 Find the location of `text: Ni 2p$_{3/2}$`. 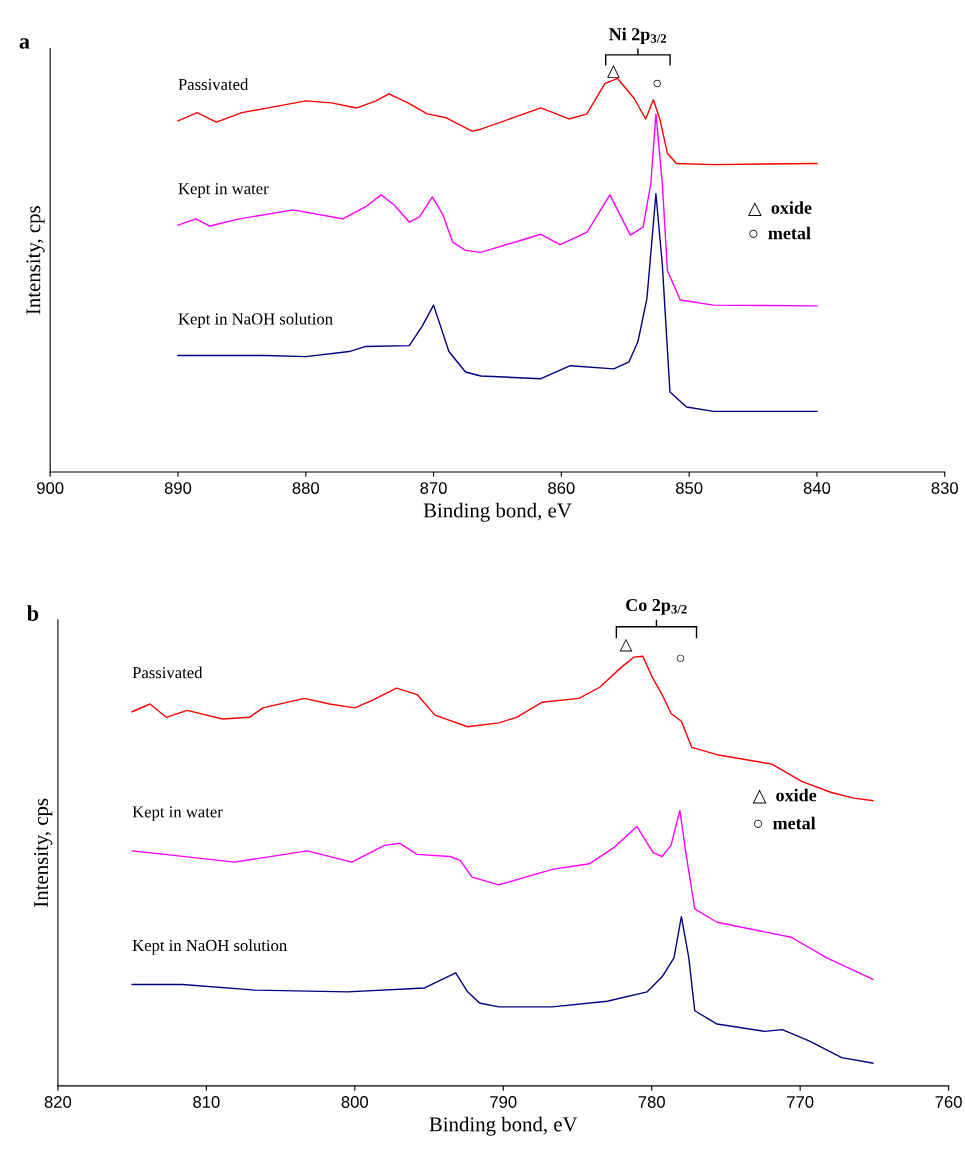

text: Ni 2p$_{3/2}$ is located at coordinates (638, 35).